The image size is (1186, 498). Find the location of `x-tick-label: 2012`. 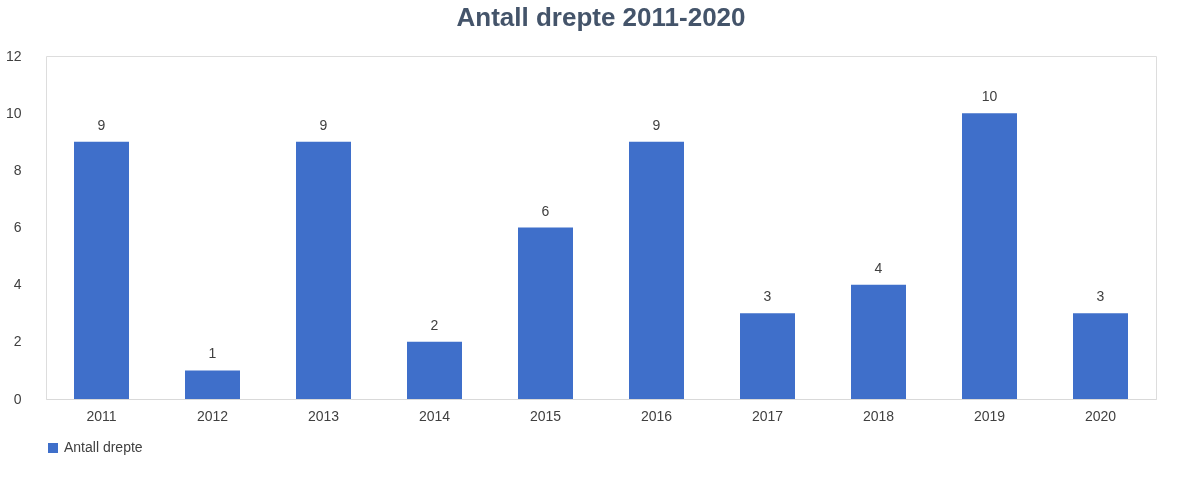

x-tick-label: 2012 is located at coordinates (212, 415).